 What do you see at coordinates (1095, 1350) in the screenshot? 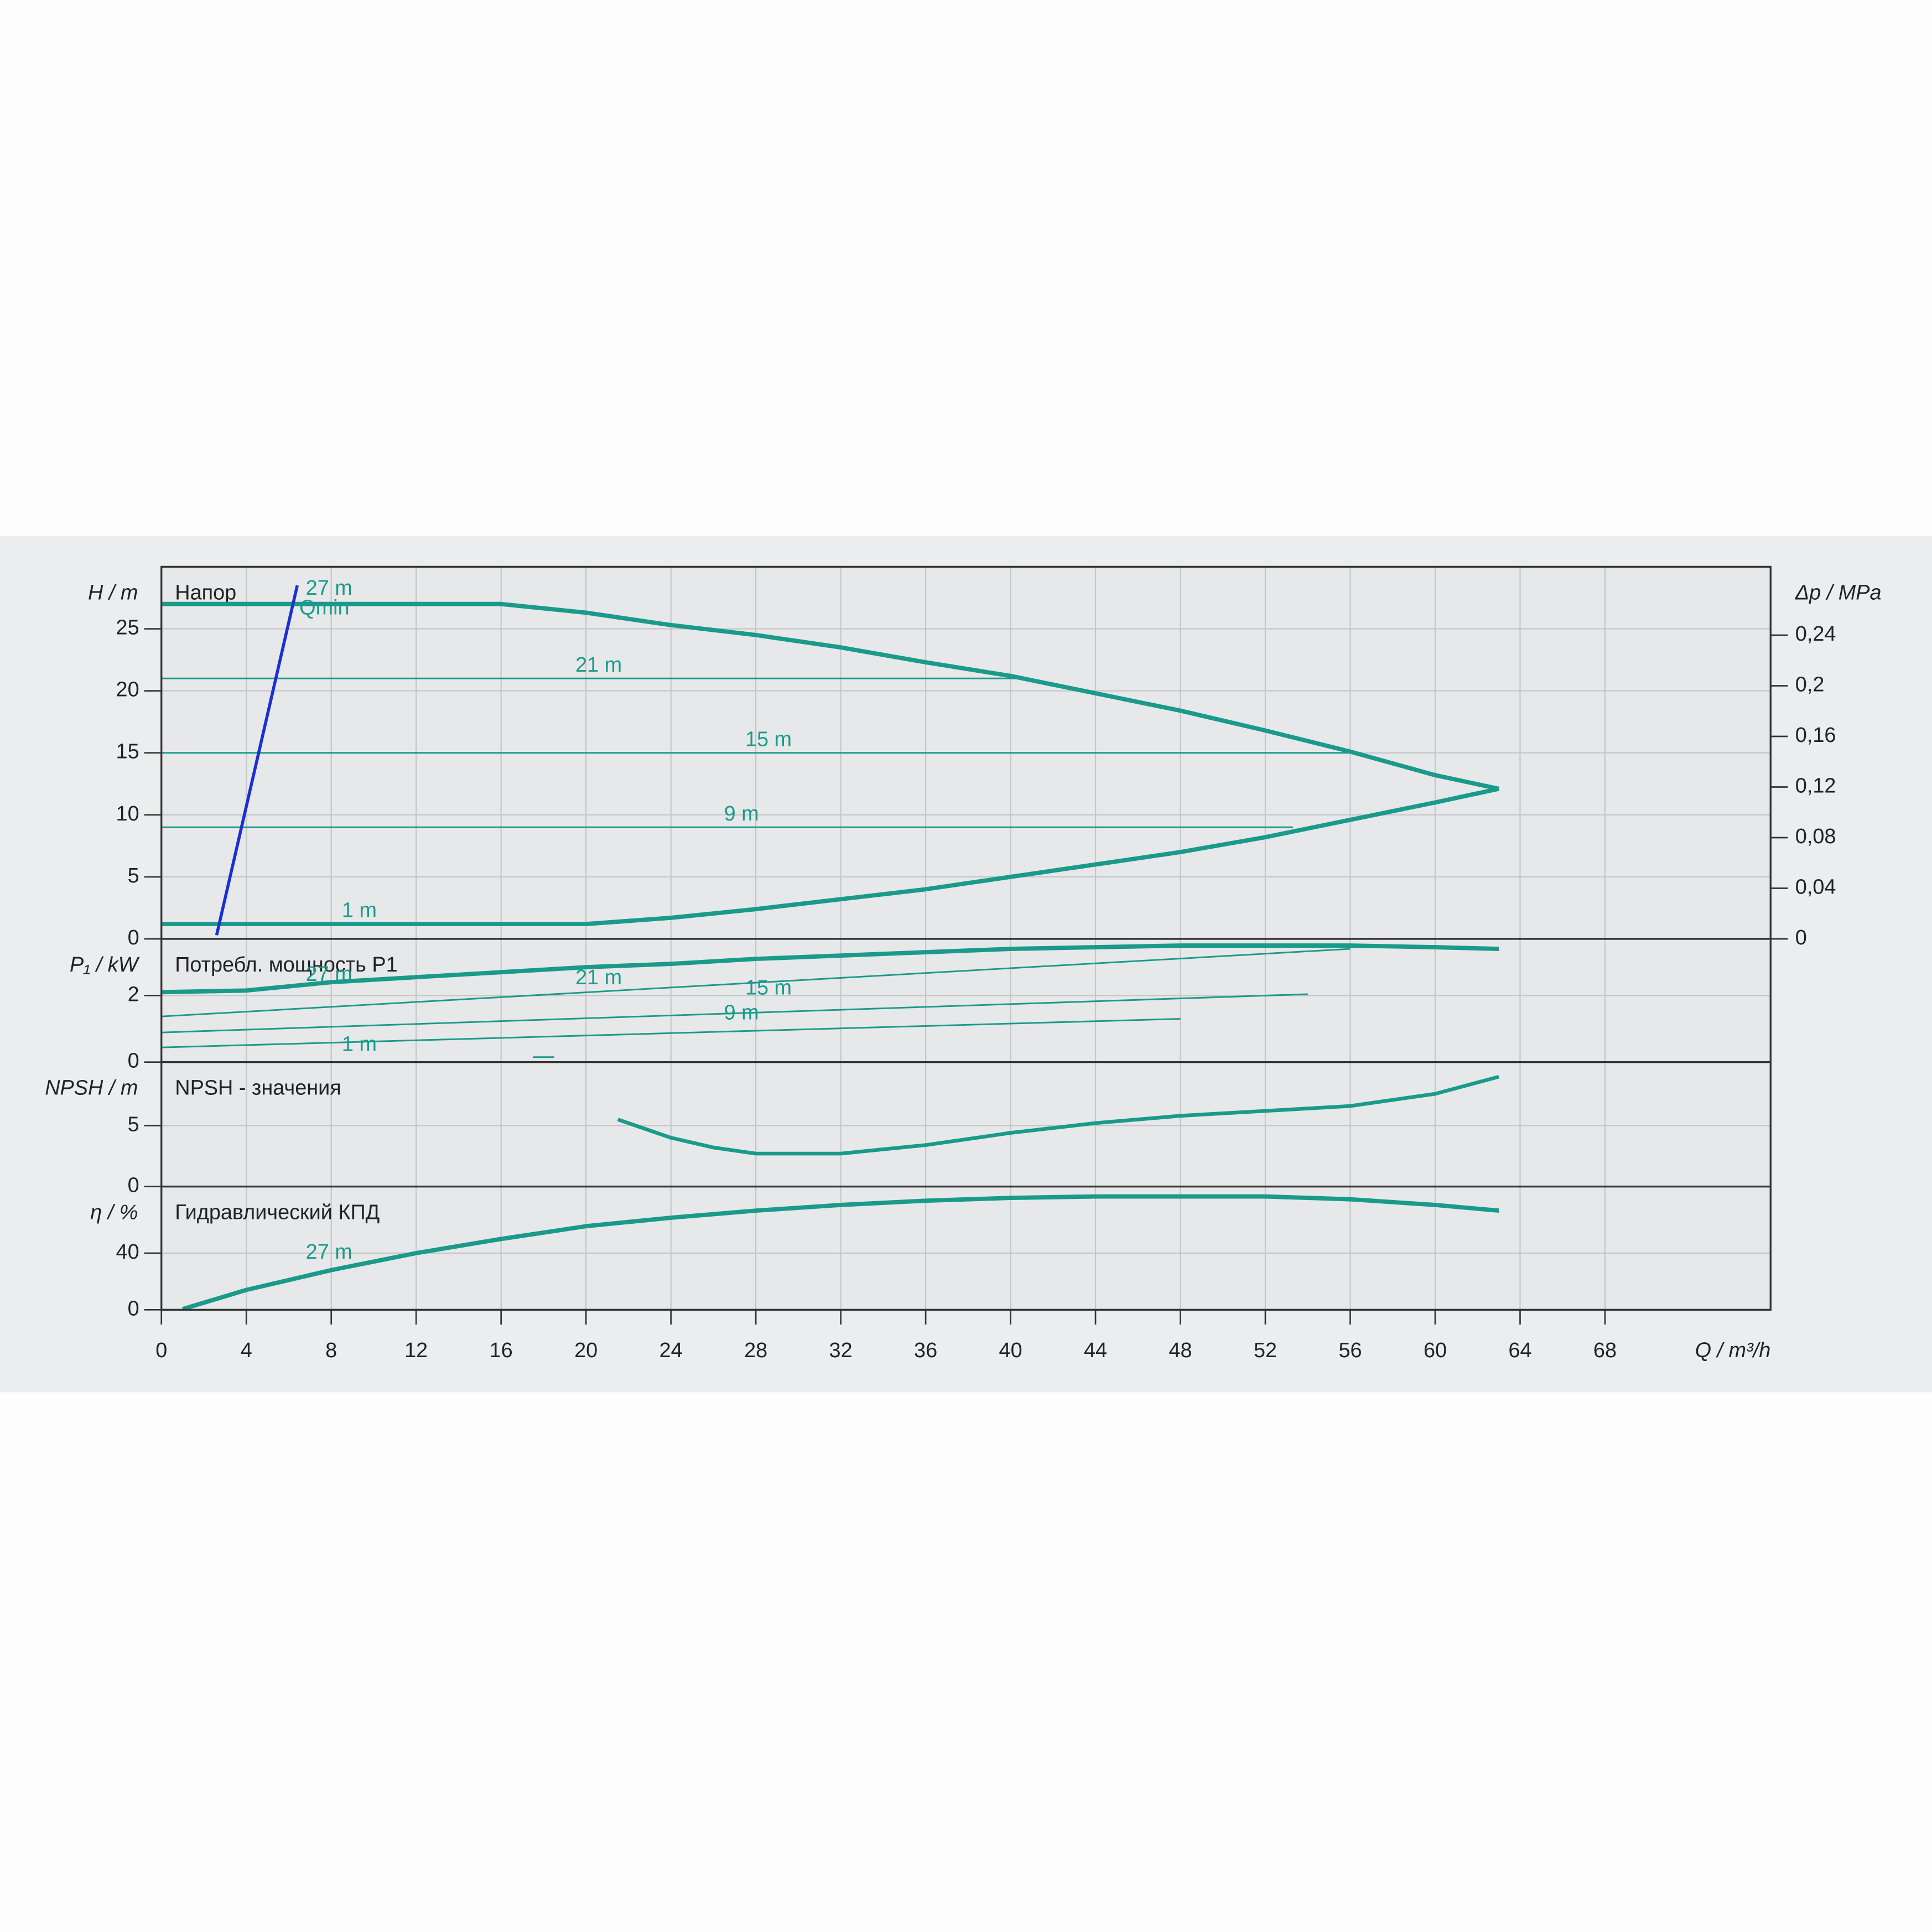
I see `x-tick-label: 44` at bounding box center [1095, 1350].